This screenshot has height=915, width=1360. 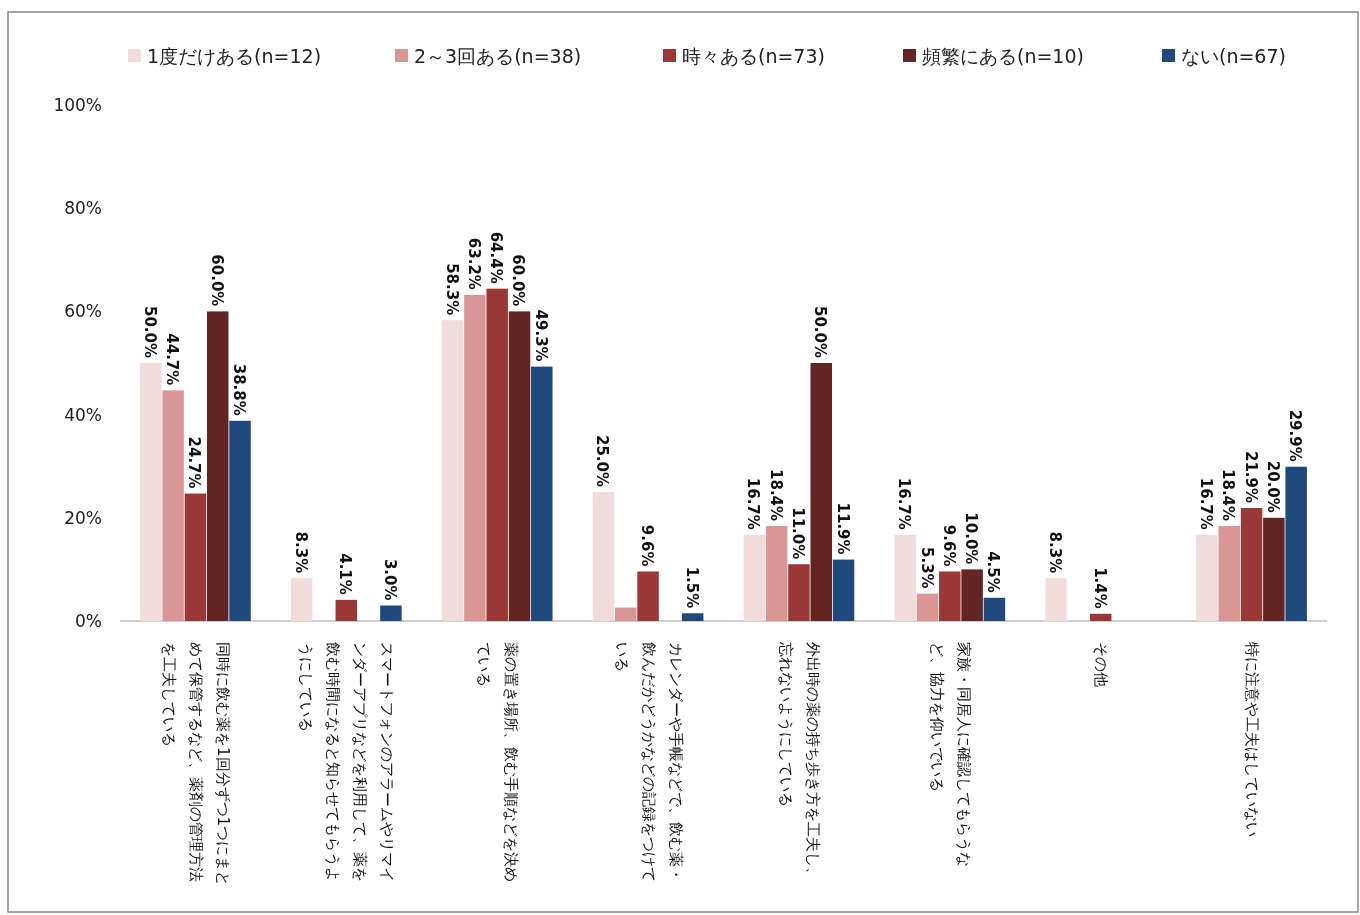 I want to click on data-label: 24.7%, so click(x=194, y=462).